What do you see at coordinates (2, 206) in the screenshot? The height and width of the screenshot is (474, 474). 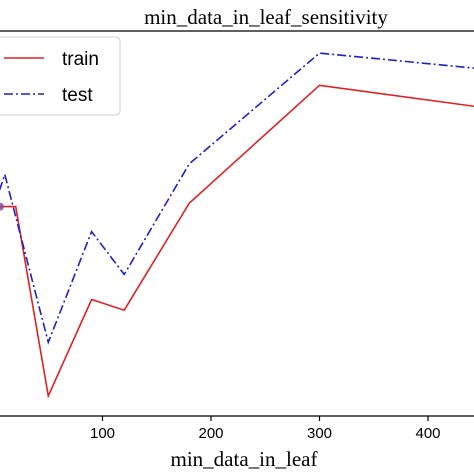 I see `series-point-marker` at bounding box center [2, 206].